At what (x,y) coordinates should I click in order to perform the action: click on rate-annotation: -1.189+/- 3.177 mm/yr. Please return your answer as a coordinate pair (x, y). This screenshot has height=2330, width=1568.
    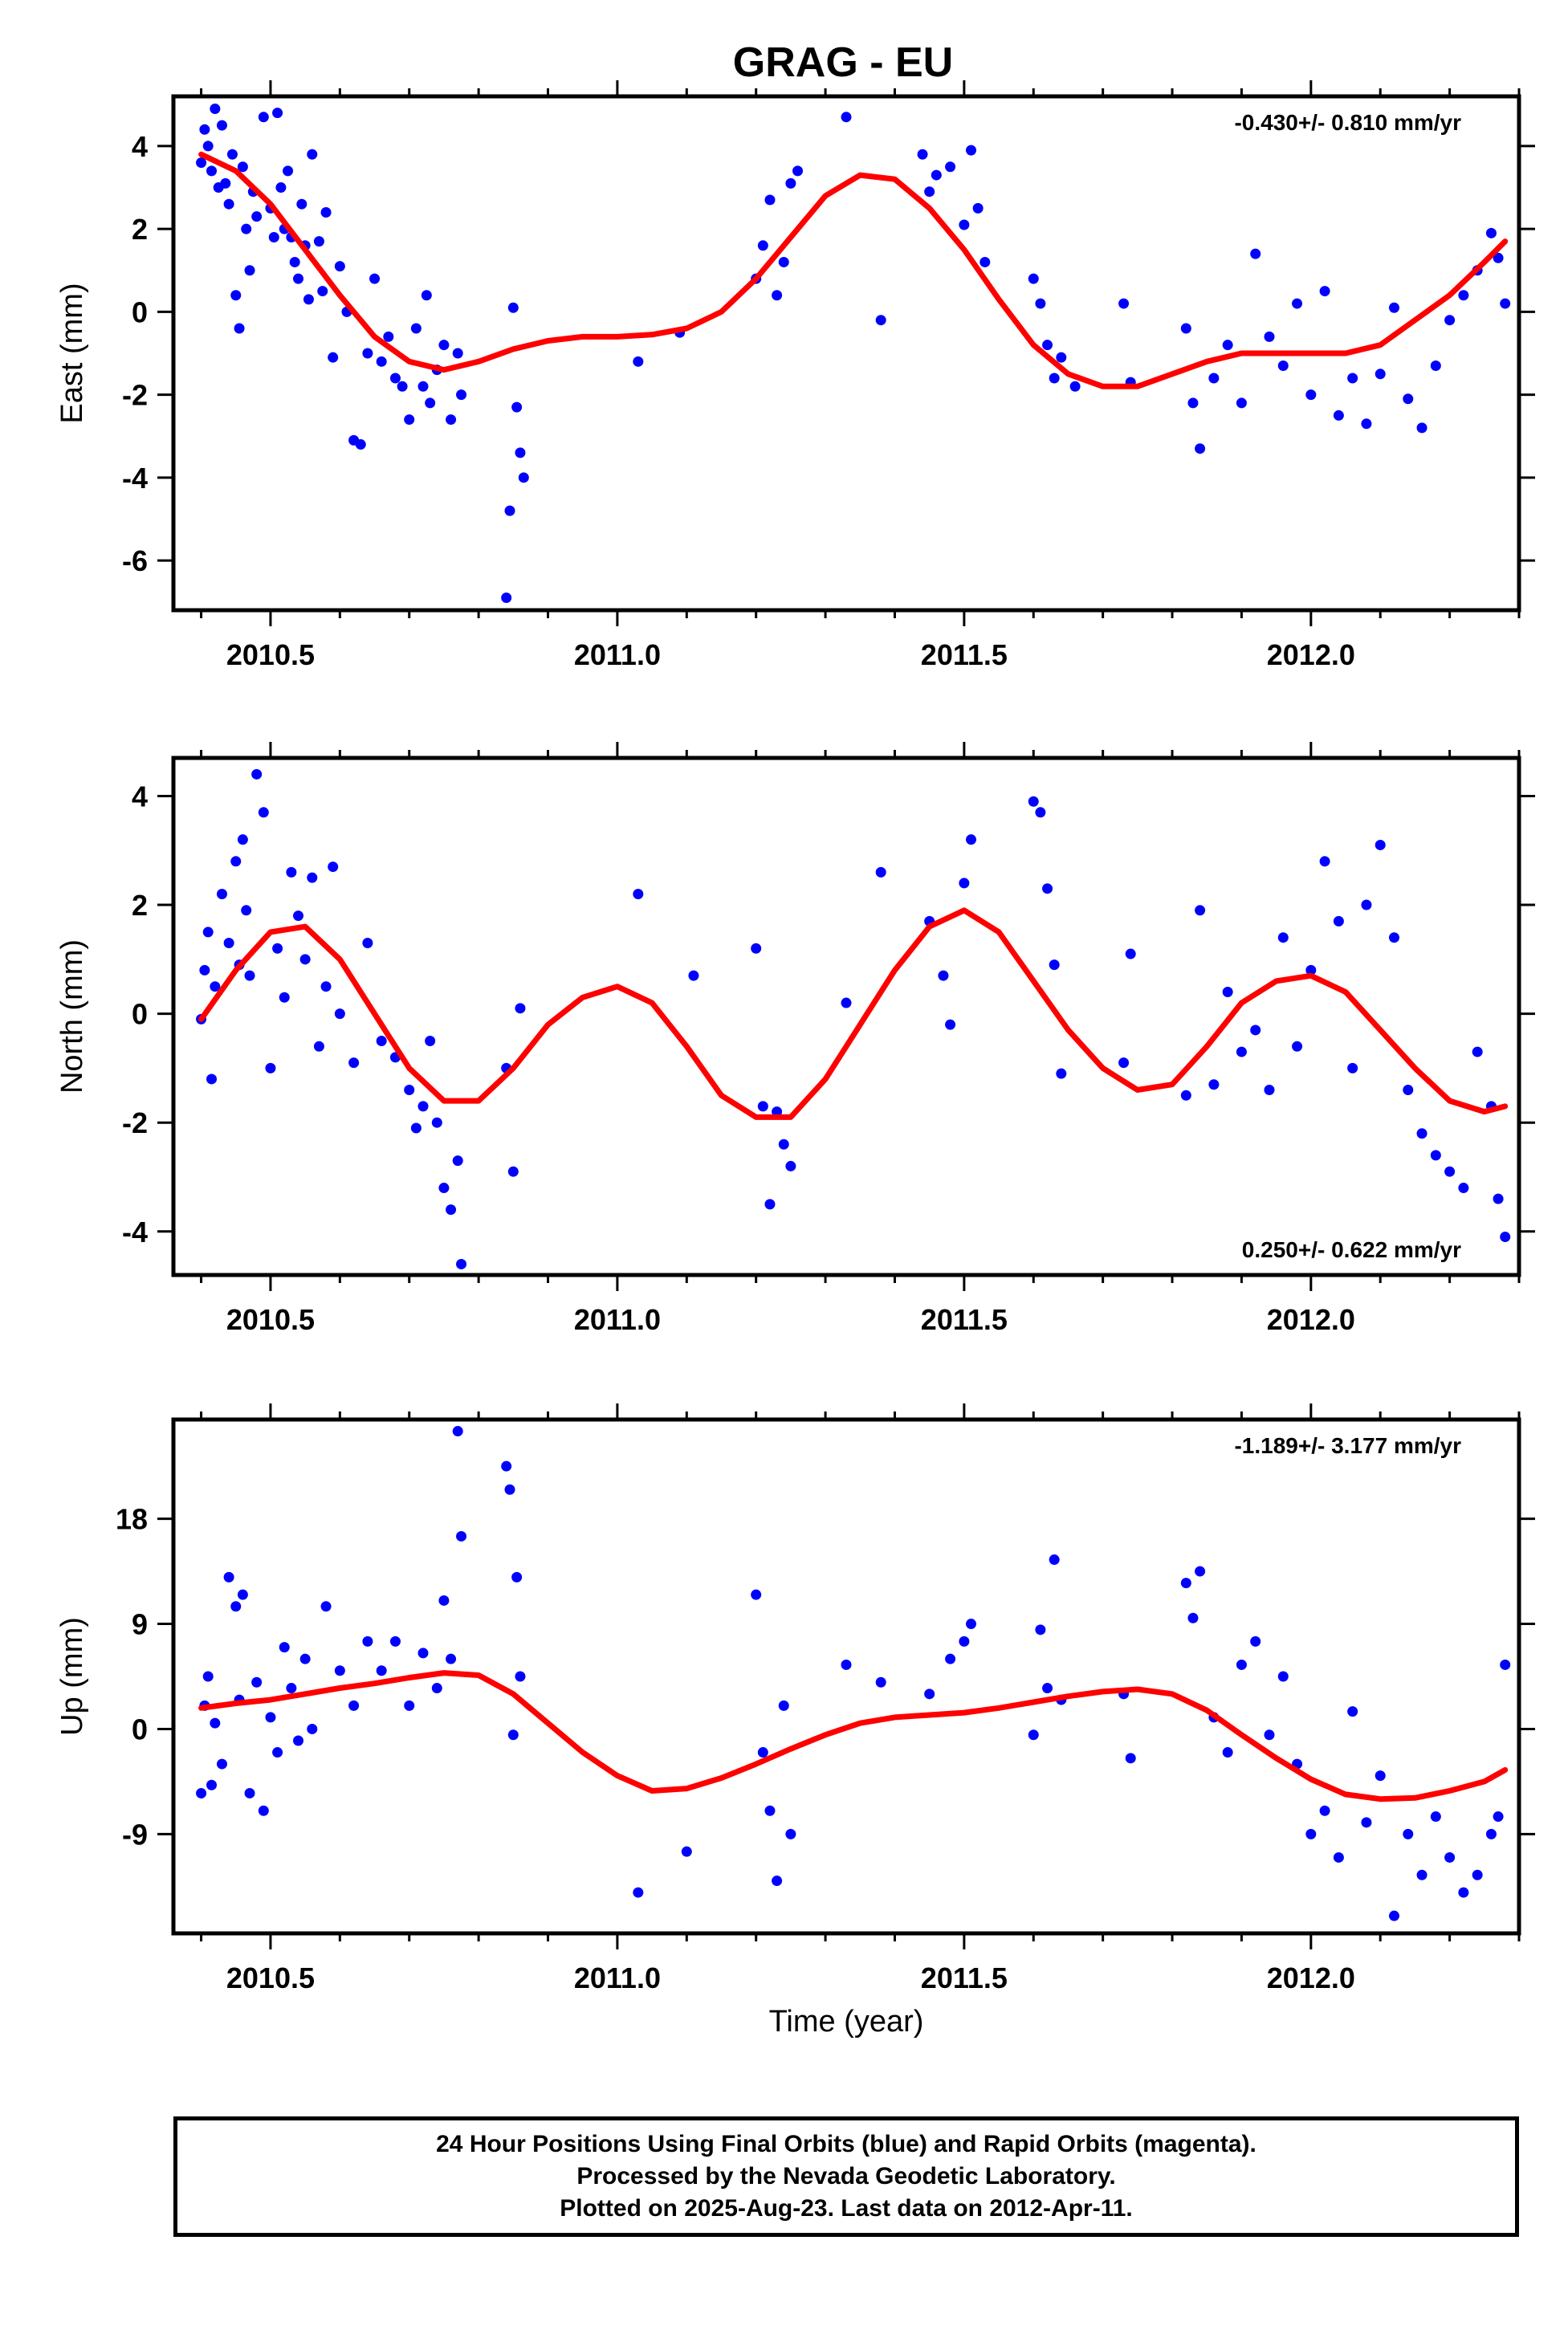
    Looking at the image, I should click on (1347, 1445).